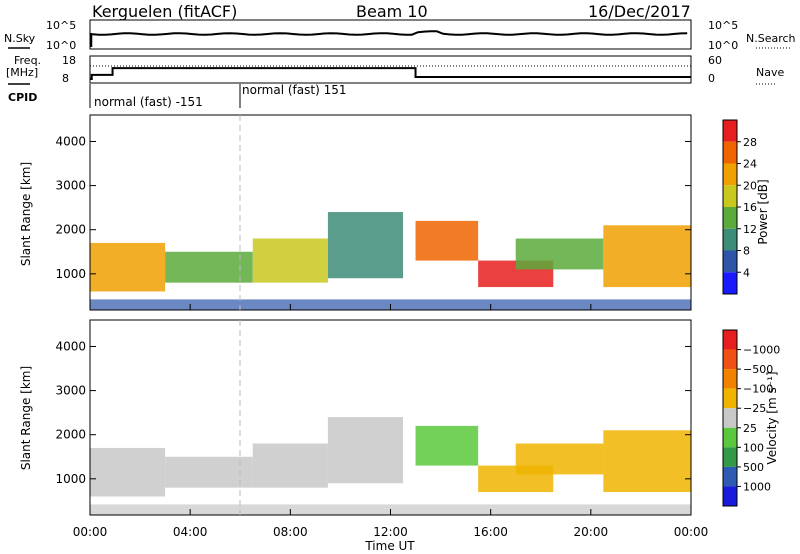 The width and height of the screenshot is (800, 554). What do you see at coordinates (294, 90) in the screenshot?
I see `cpid-segment-2: normal (fast) 151` at bounding box center [294, 90].